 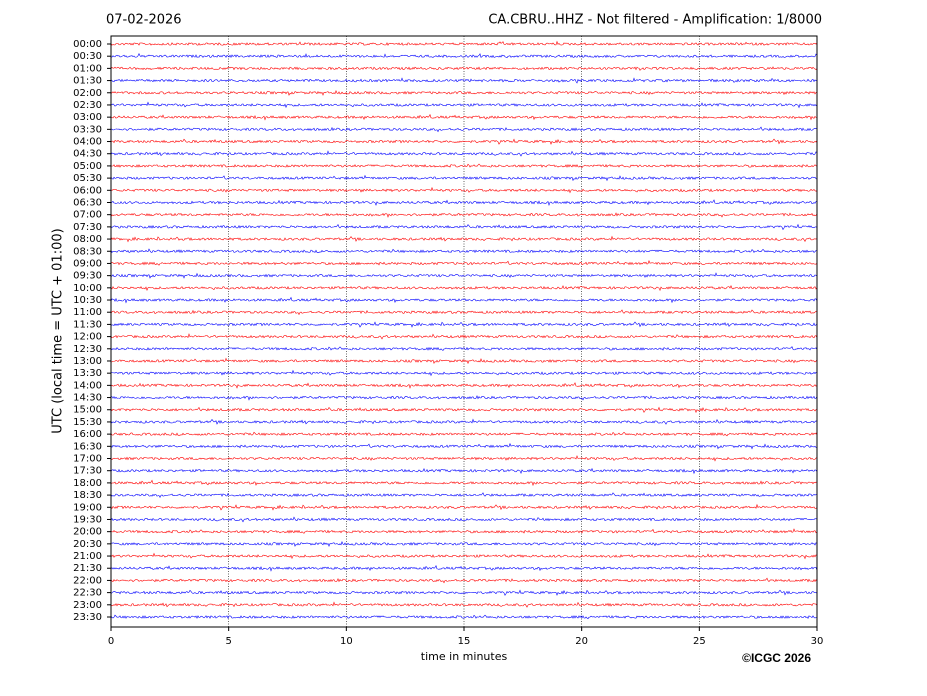 What do you see at coordinates (87, 471) in the screenshot?
I see `y-tick-label: 17:30` at bounding box center [87, 471].